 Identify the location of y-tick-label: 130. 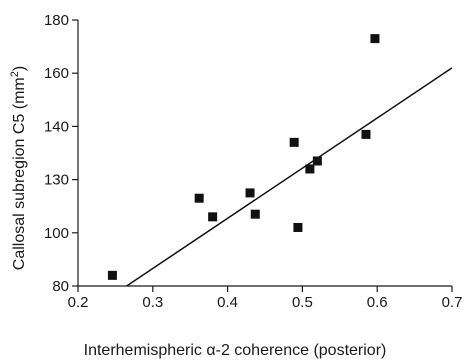
(56, 180).